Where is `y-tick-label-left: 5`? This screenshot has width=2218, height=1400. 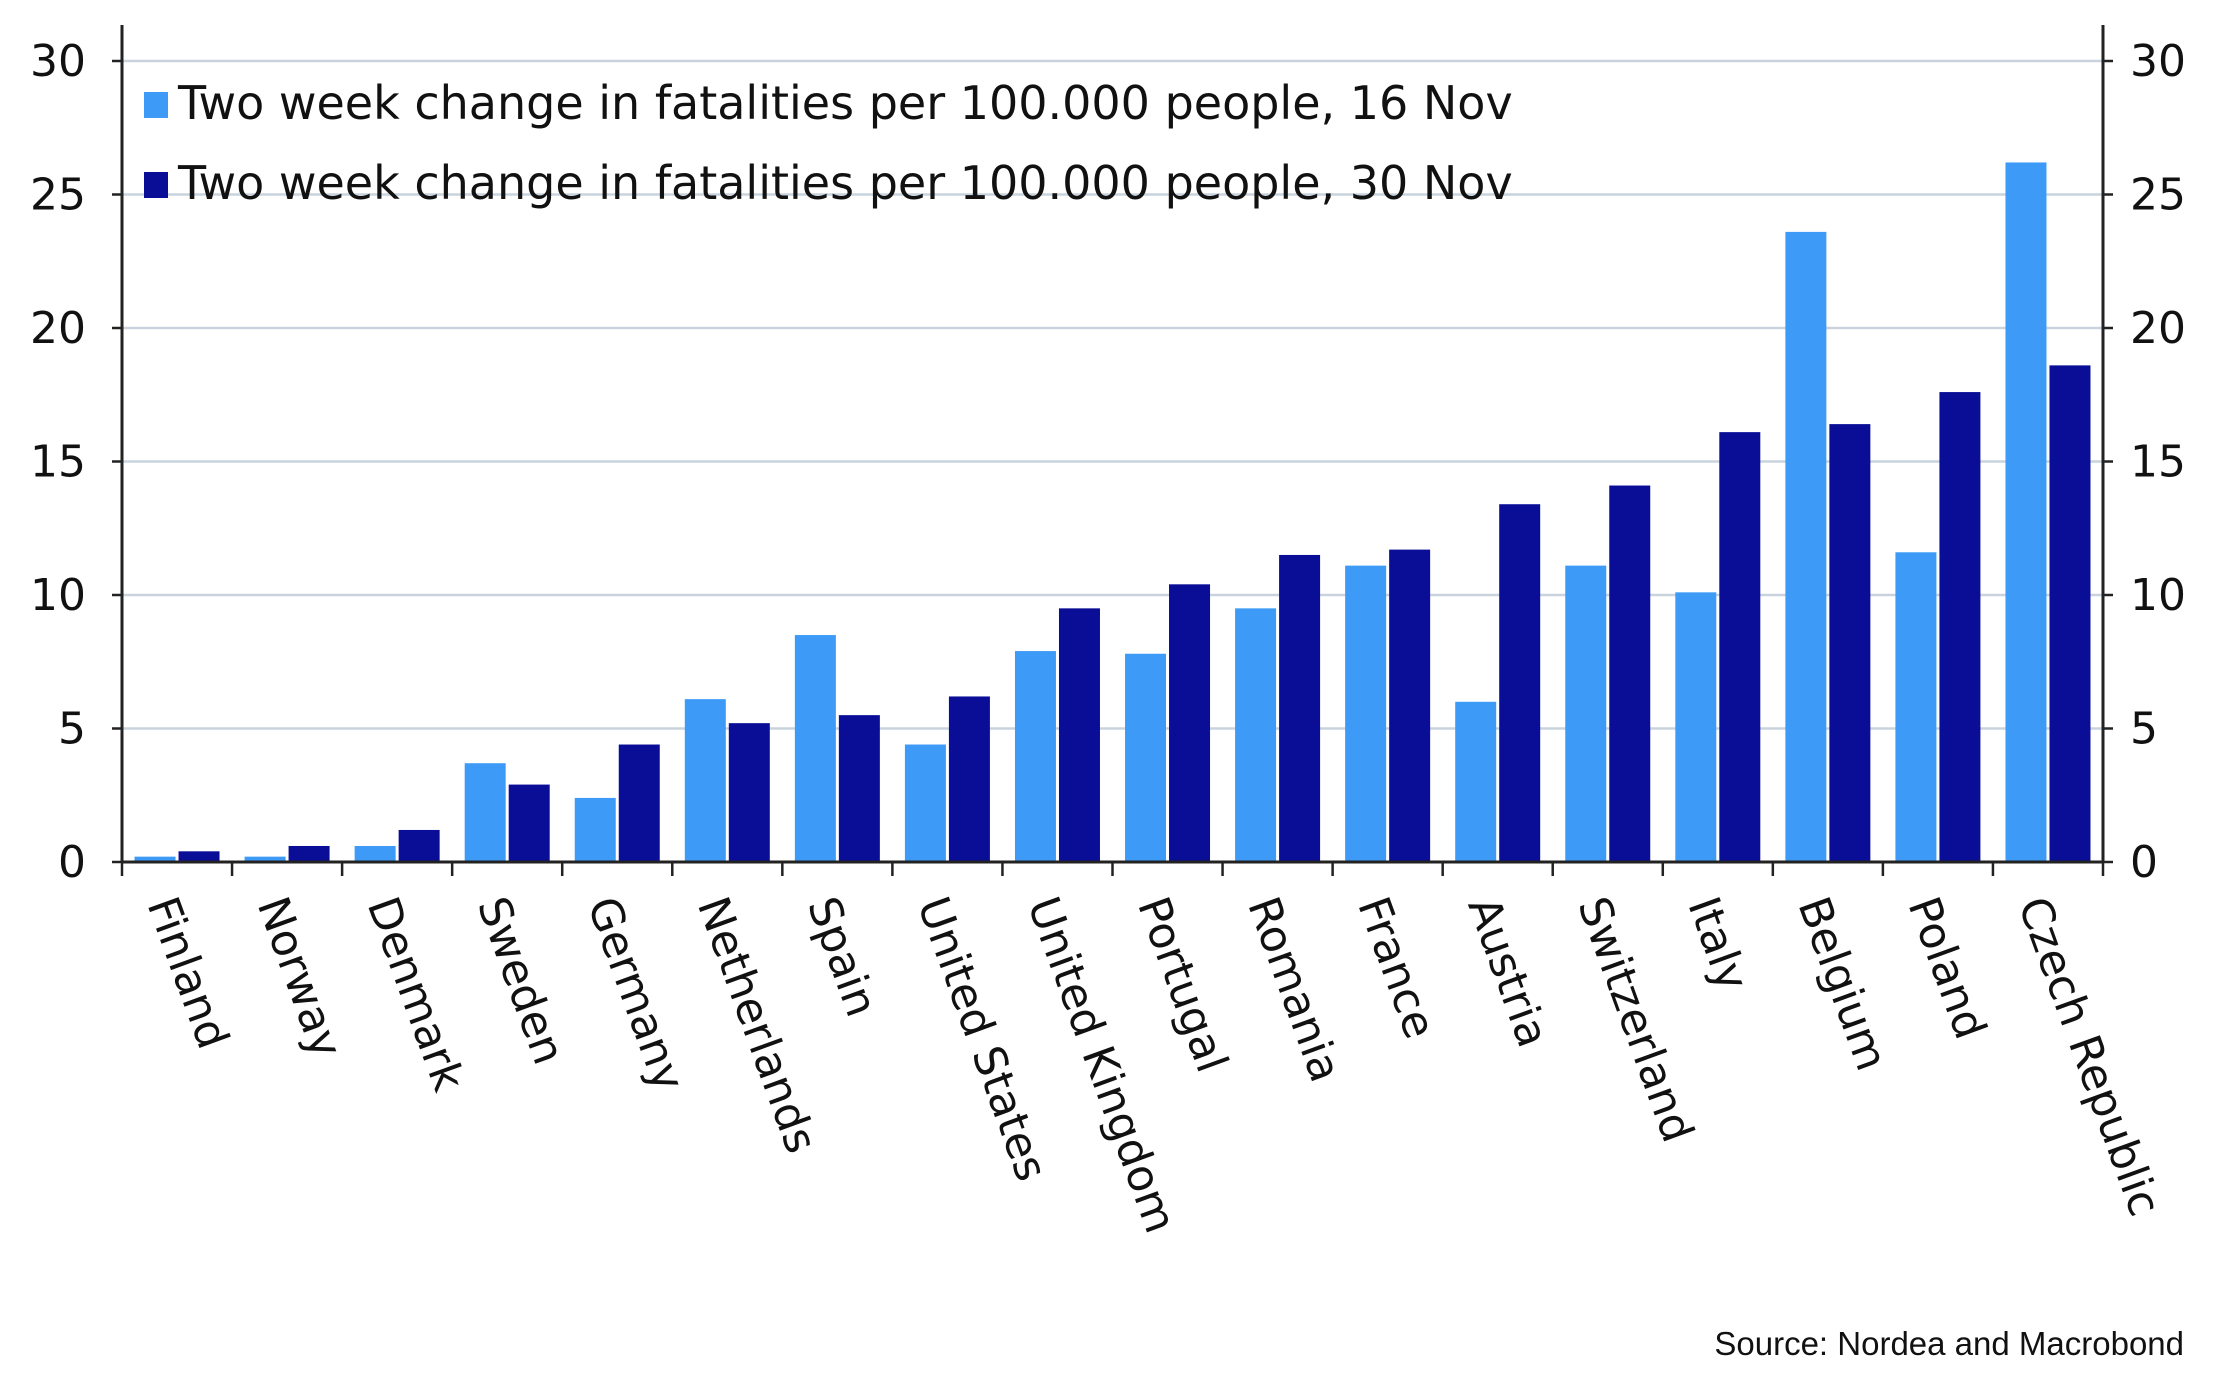 y-tick-label-left: 5 is located at coordinates (72, 729).